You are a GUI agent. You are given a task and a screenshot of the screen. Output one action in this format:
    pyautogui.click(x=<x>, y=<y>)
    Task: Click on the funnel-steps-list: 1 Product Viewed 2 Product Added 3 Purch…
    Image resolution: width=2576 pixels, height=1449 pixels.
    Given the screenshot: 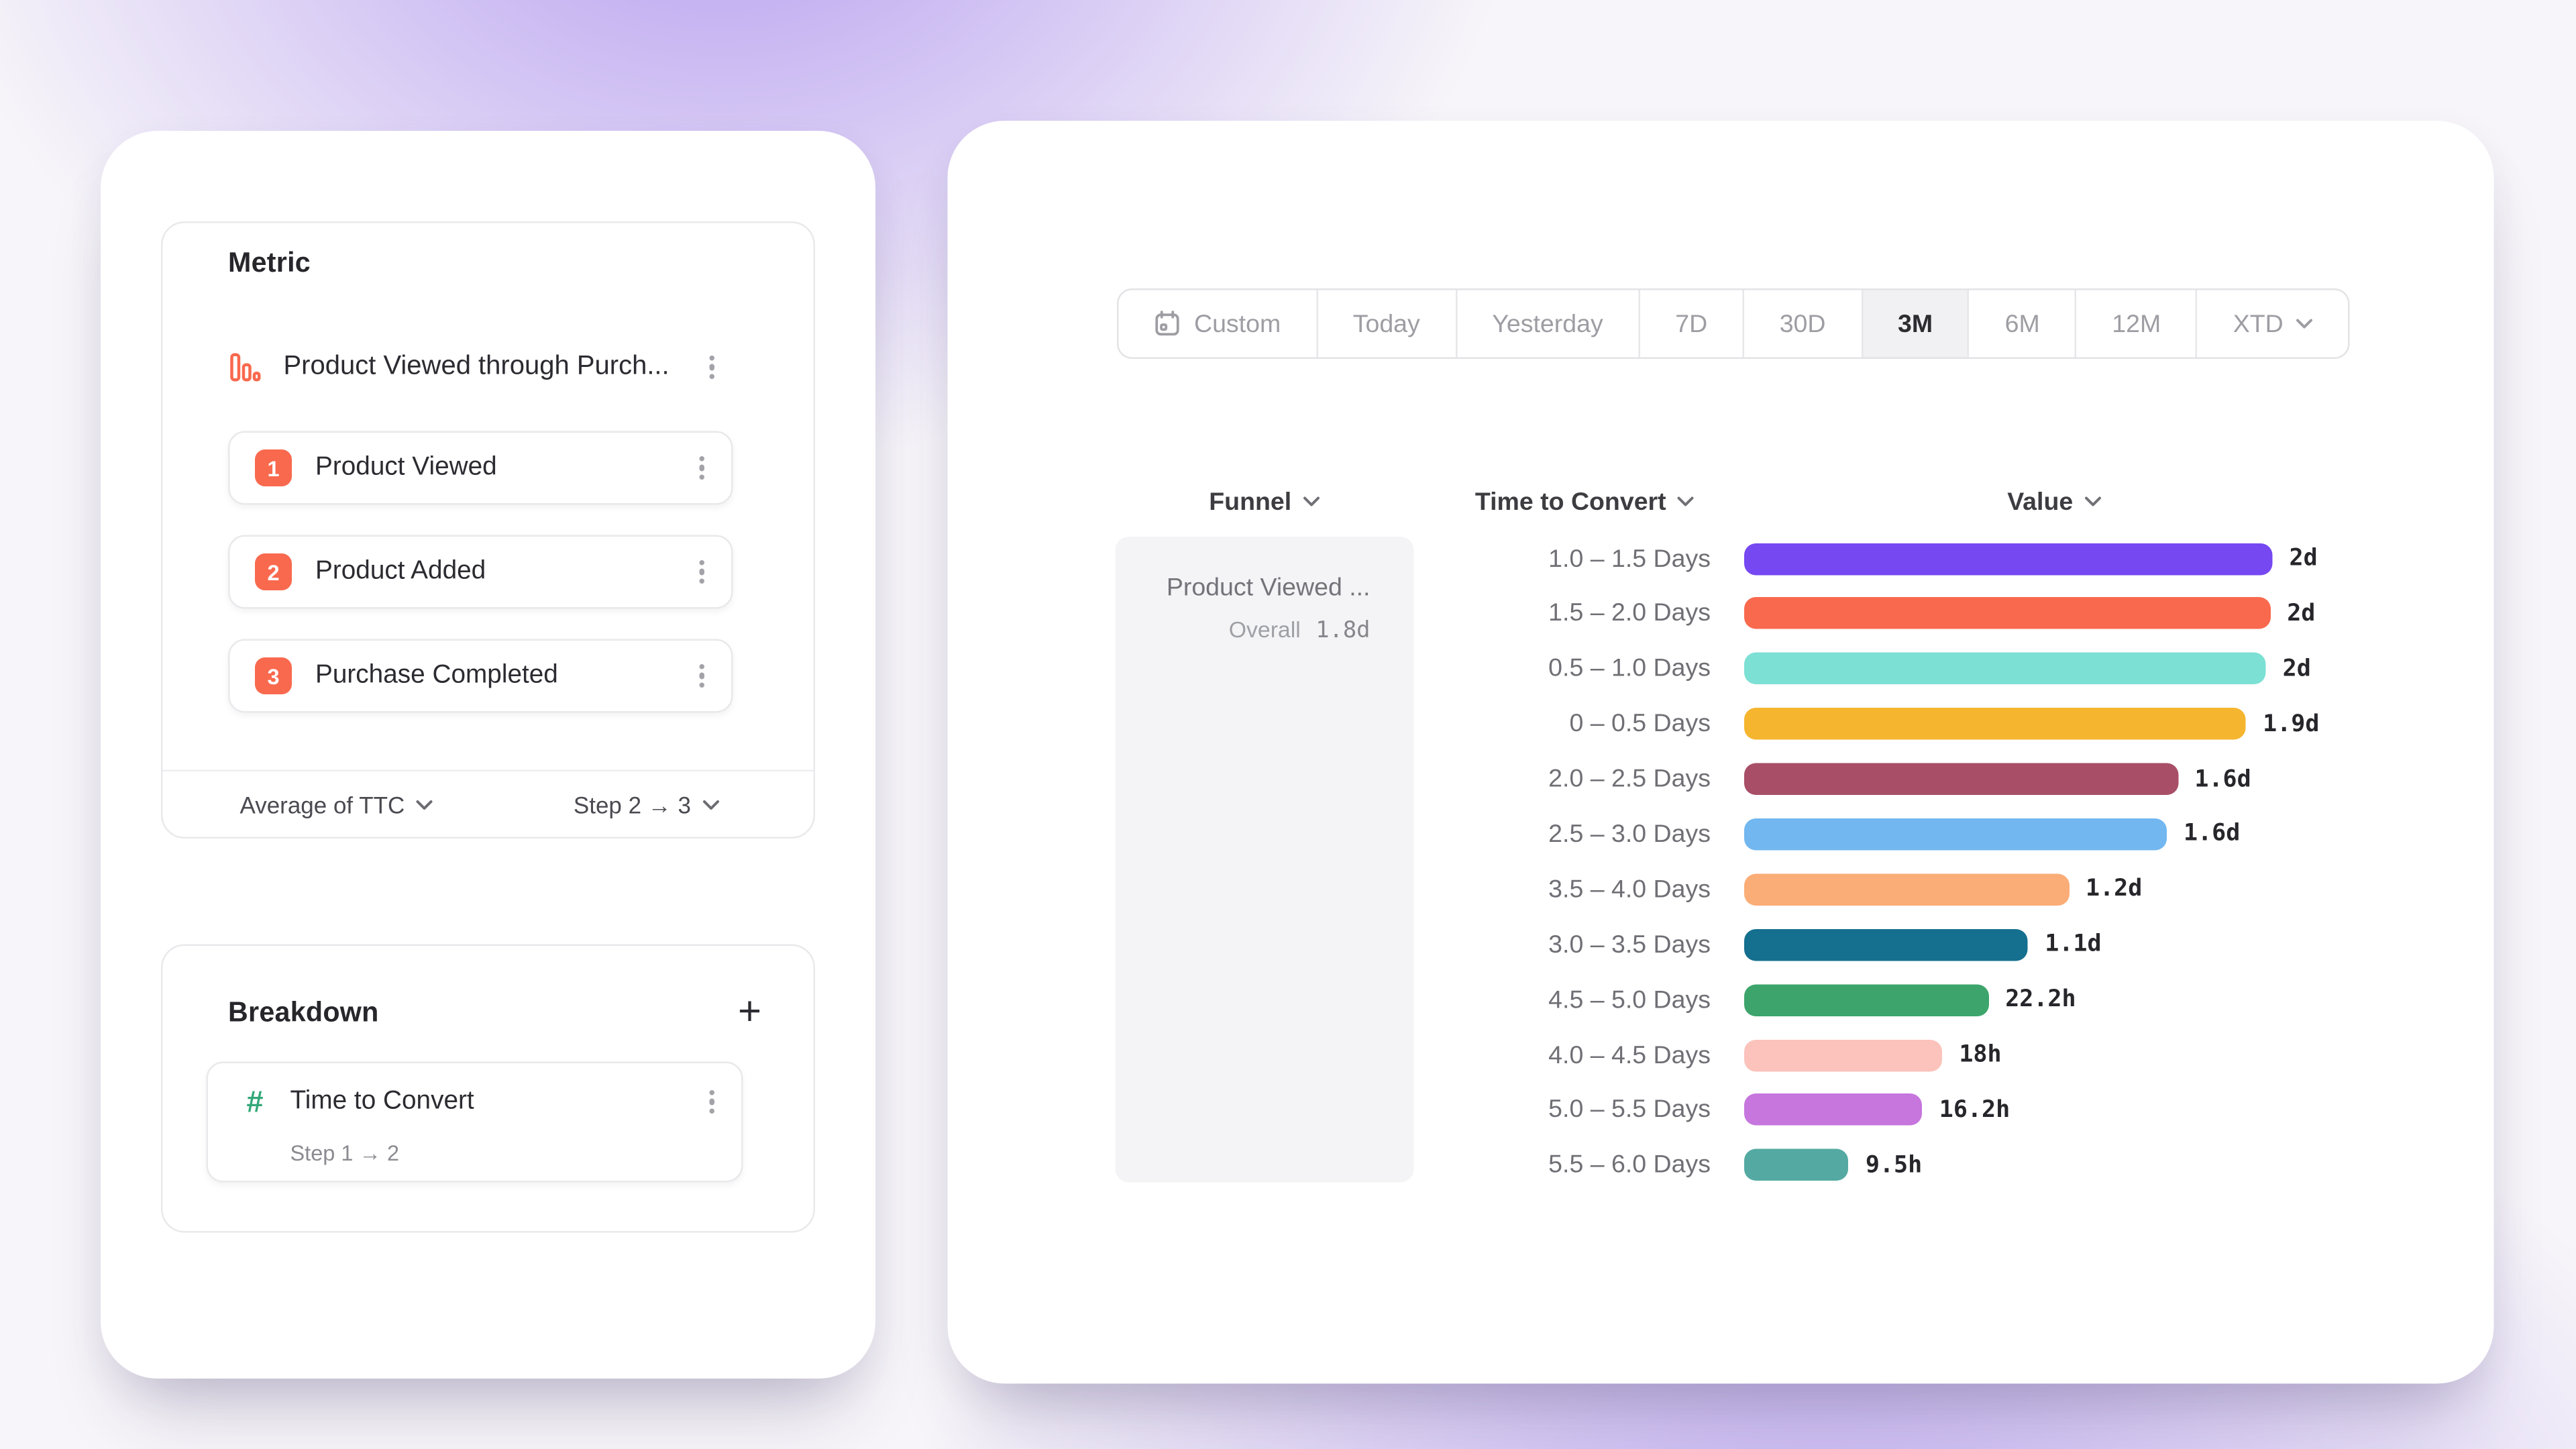 What is the action you would take?
    pyautogui.click(x=480, y=587)
    